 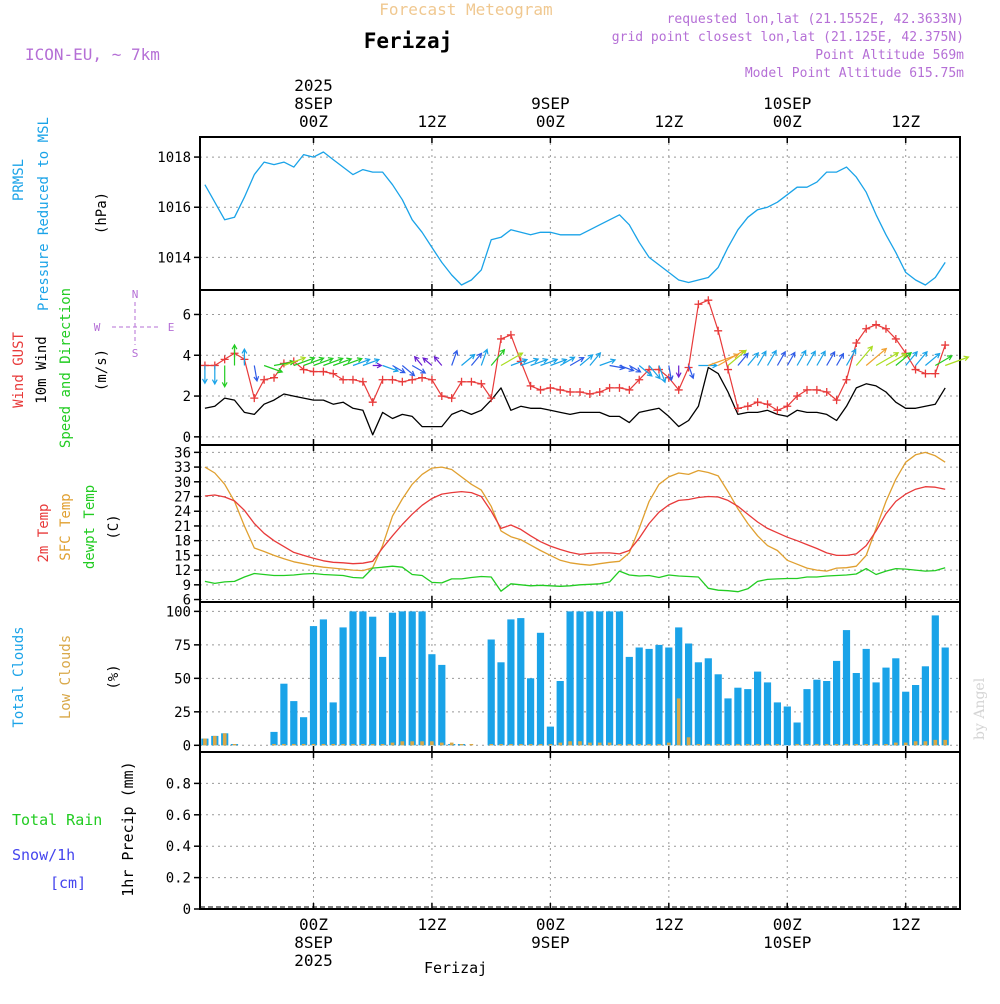 What do you see at coordinates (19, 676) in the screenshot?
I see `cloud-label-total: Total Clouds` at bounding box center [19, 676].